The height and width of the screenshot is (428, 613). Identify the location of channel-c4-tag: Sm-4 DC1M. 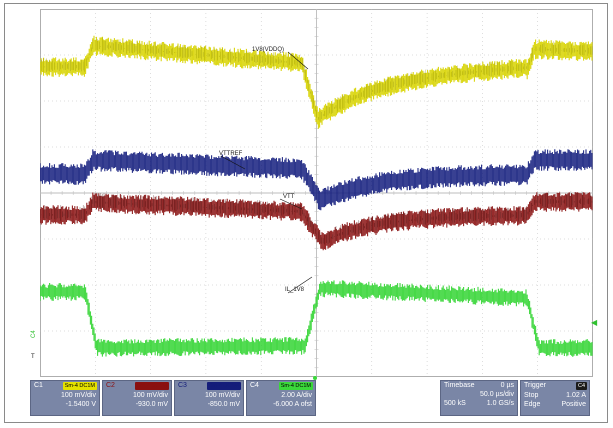
(295, 386).